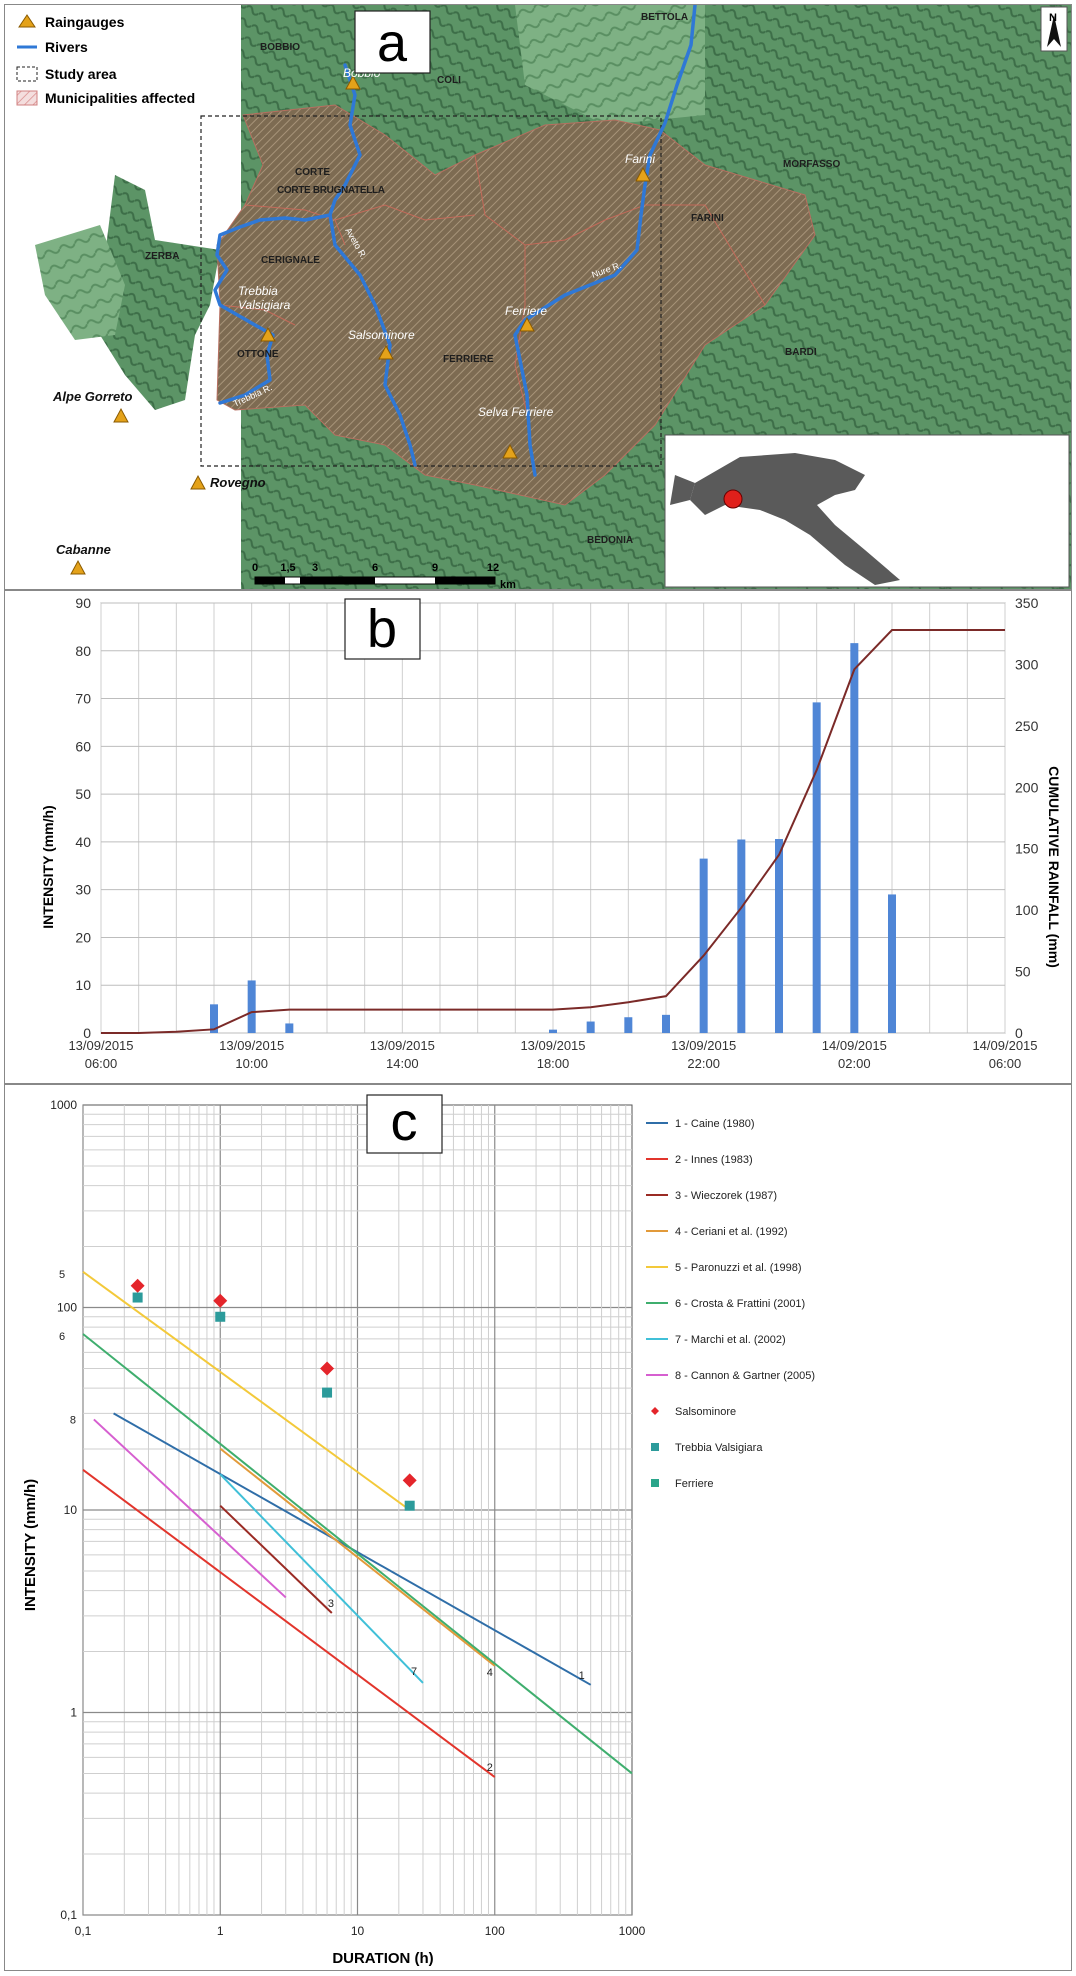 The image size is (1076, 1976). Describe the element at coordinates (553, 838) in the screenshot. I see `chart-b-bars` at that location.